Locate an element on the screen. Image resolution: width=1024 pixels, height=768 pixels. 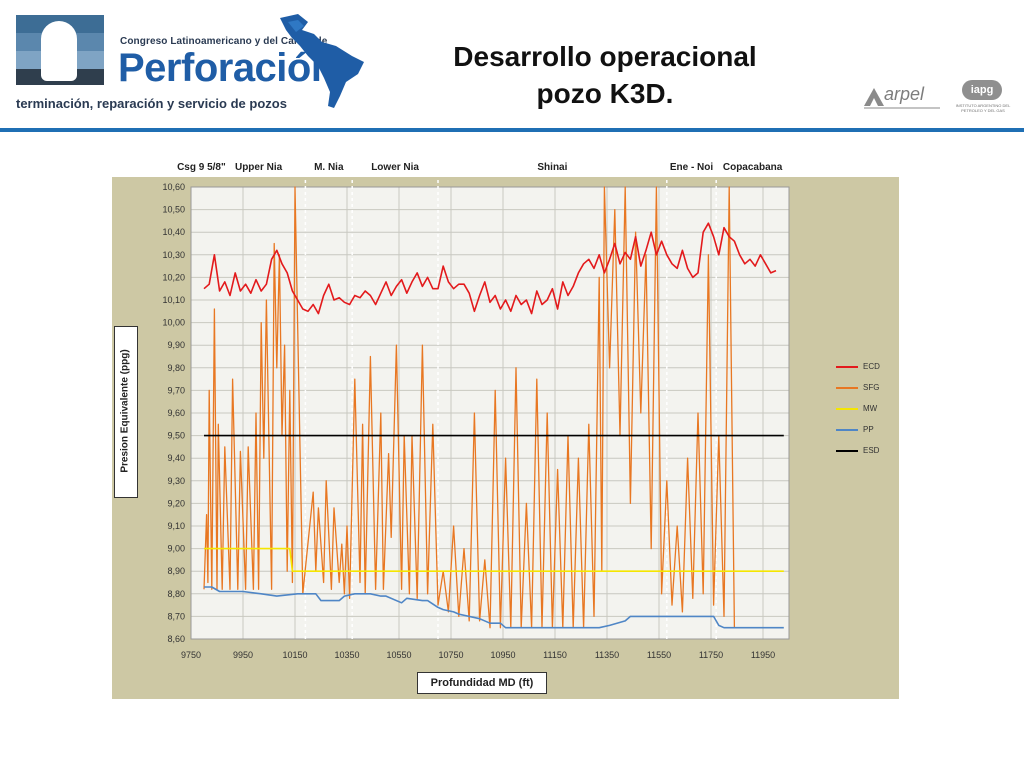
formation-band is located at coordinates (457, 168).